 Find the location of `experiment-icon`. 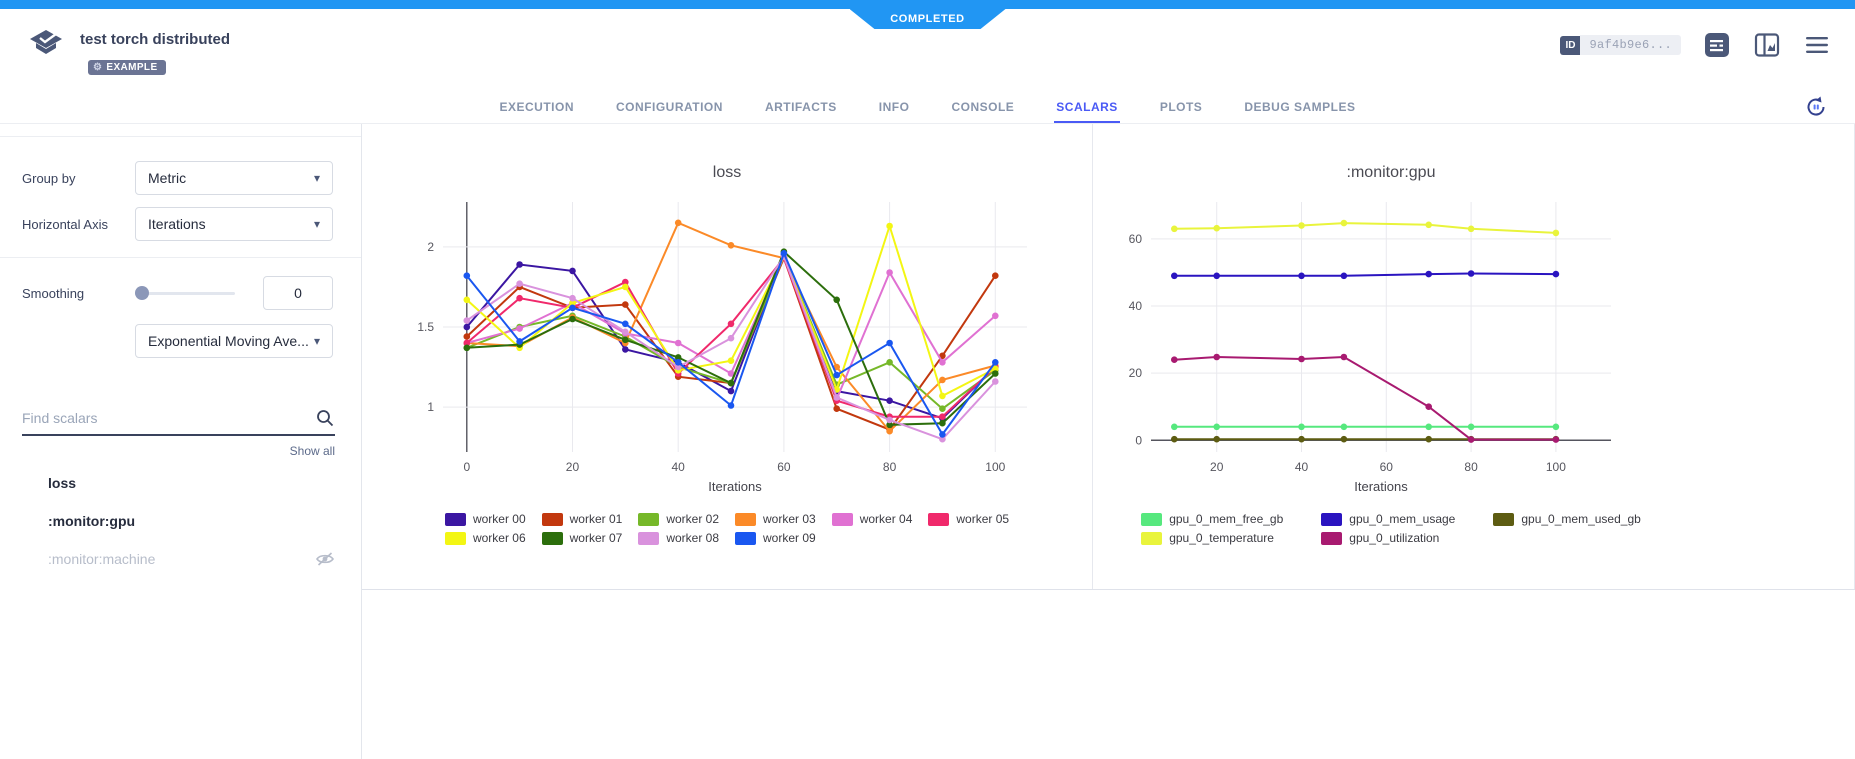

experiment-icon is located at coordinates (46, 42).